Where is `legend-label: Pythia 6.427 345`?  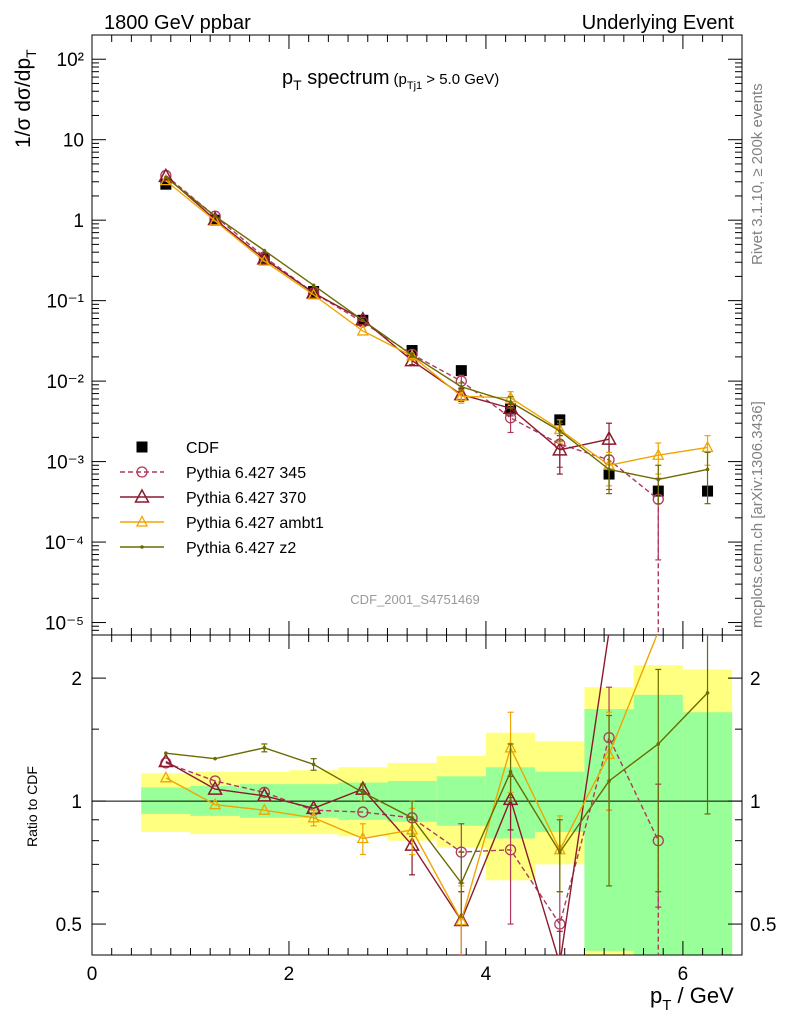 legend-label: Pythia 6.427 345 is located at coordinates (246, 473).